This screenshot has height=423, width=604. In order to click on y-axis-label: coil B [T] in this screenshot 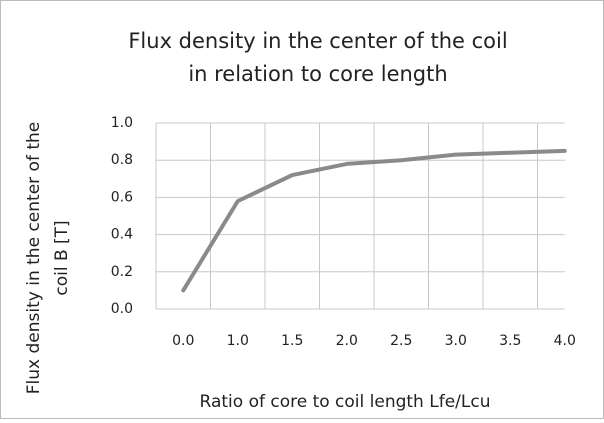, I will do `click(62, 257)`.